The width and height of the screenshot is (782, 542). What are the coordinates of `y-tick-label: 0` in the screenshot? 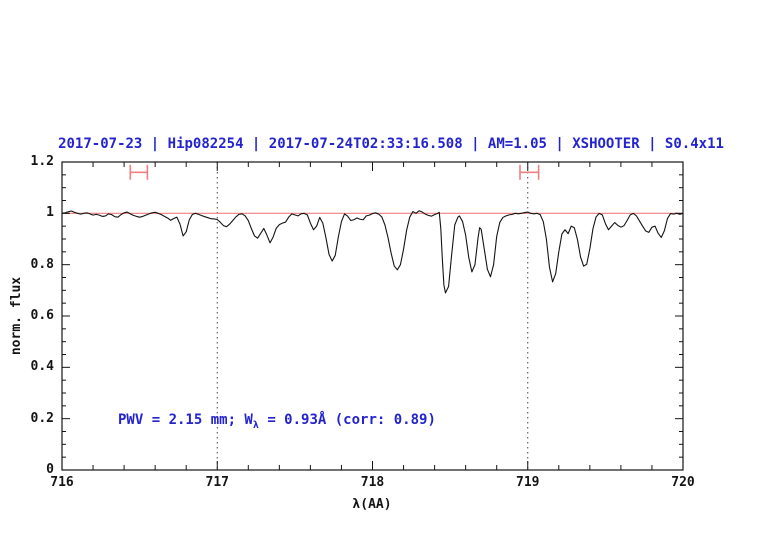 It's located at (50, 469).